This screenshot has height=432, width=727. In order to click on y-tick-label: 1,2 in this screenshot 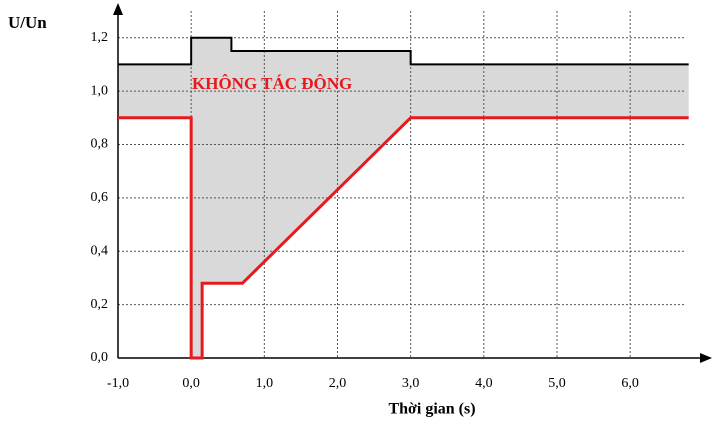, I will do `click(100, 37)`.